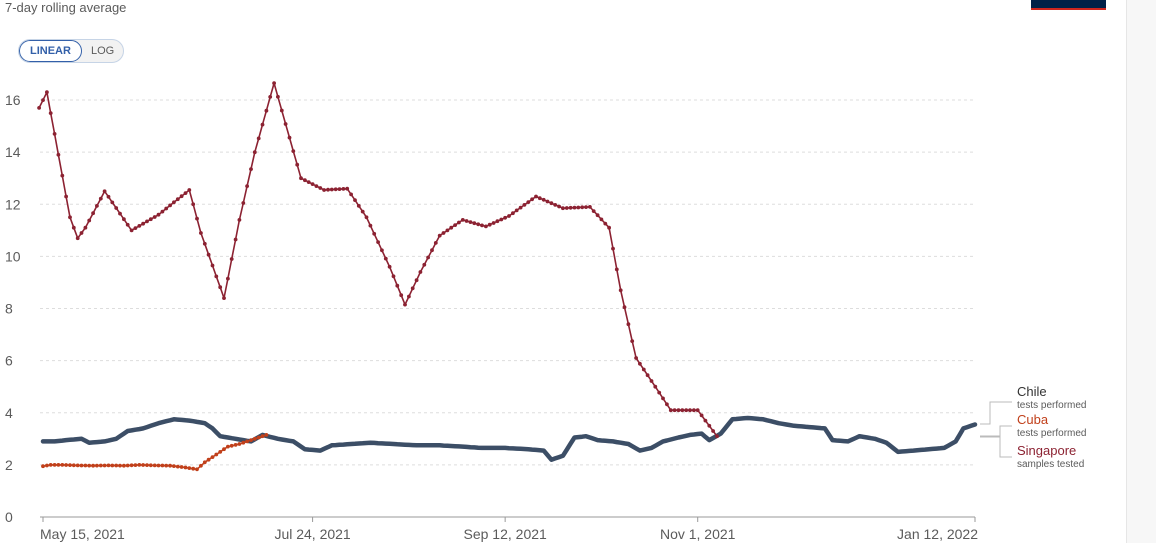 The image size is (1156, 543). Describe the element at coordinates (50, 51) in the screenshot. I see `linear-scale-button: LINEAR` at that location.